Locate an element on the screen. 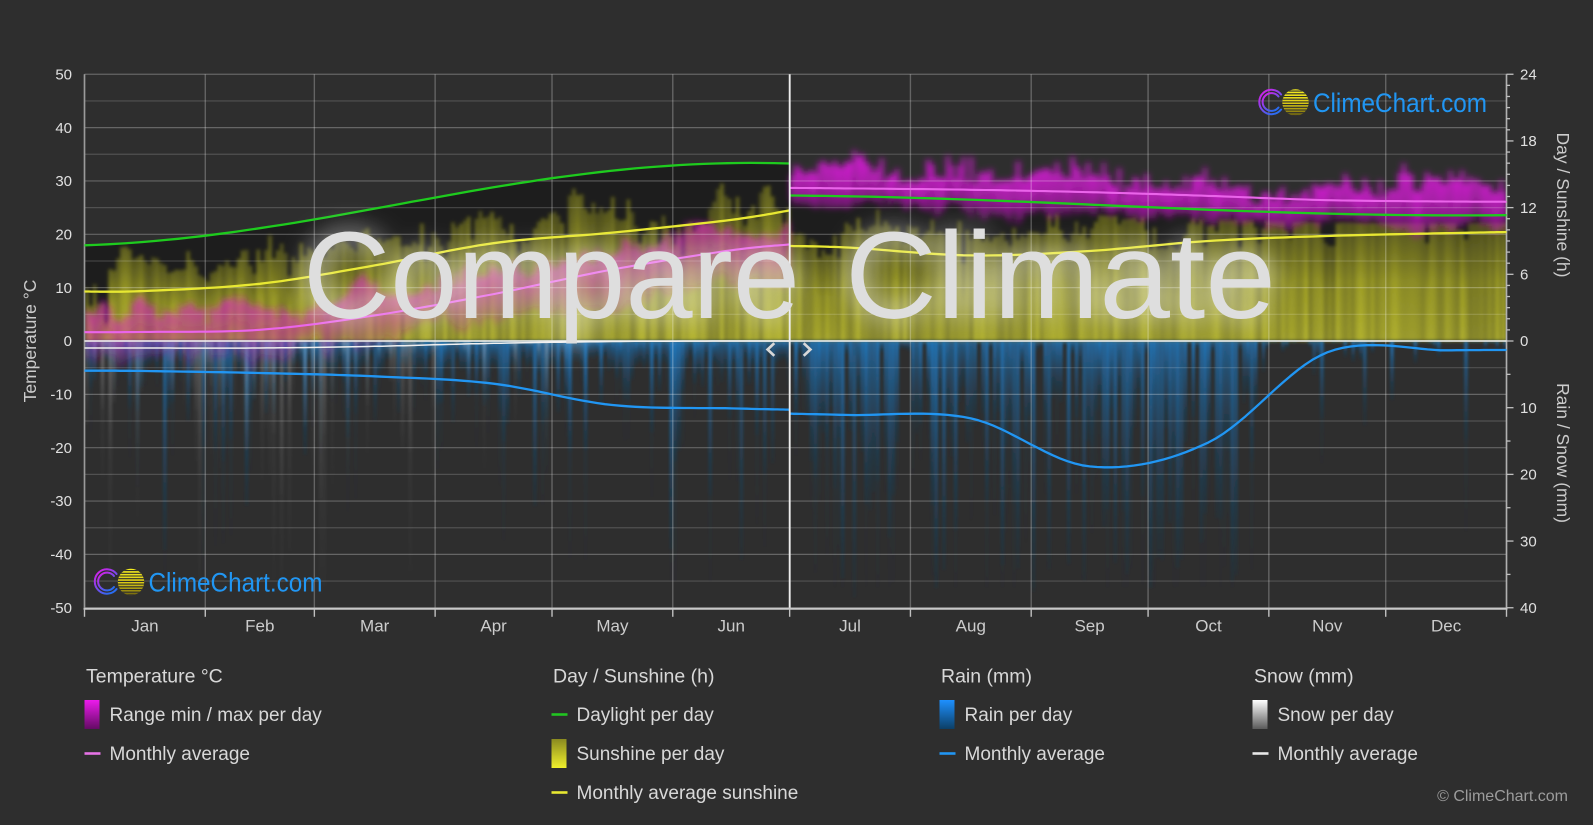 The width and height of the screenshot is (1593, 825). svg-text: -50 is located at coordinates (61, 608).